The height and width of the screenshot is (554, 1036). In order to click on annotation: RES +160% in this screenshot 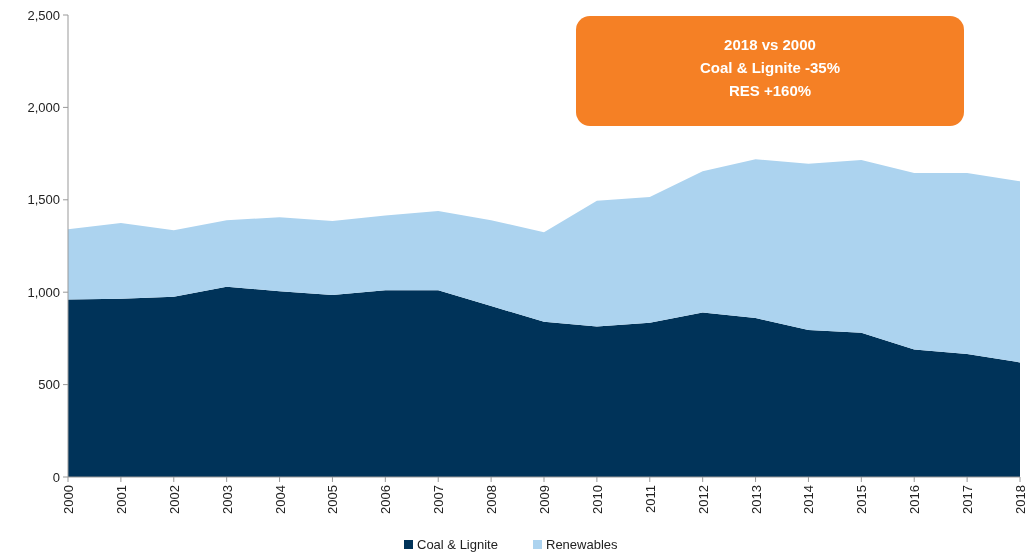, I will do `click(770, 90)`.